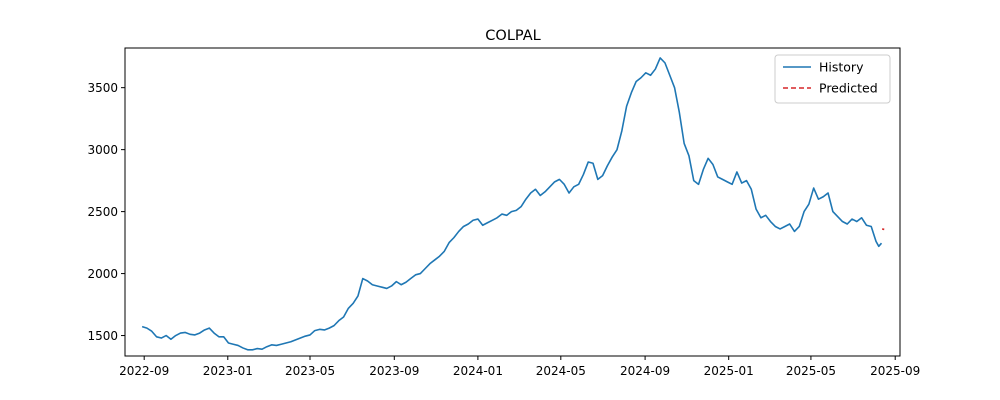  What do you see at coordinates (832, 79) in the screenshot?
I see `legend: History Predicted` at bounding box center [832, 79].